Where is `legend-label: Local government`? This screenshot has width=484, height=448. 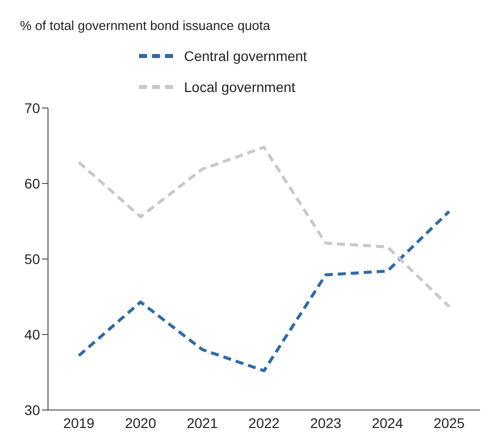
legend-label: Local government is located at coordinates (240, 86).